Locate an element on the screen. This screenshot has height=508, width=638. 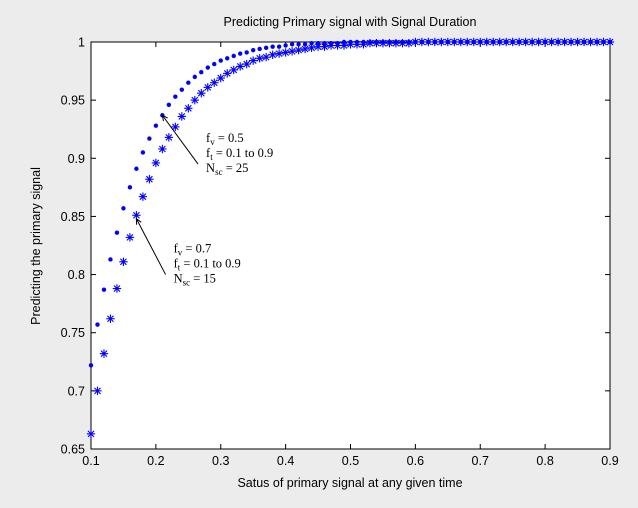
x-tick-label: 0.1 is located at coordinates (90, 461).